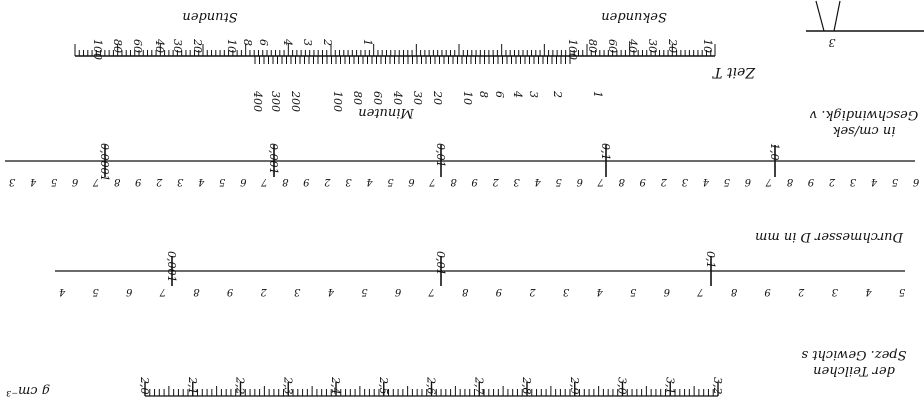  What do you see at coordinates (467, 98) in the screenshot?
I see `time-minute-label: 10` at bounding box center [467, 98].